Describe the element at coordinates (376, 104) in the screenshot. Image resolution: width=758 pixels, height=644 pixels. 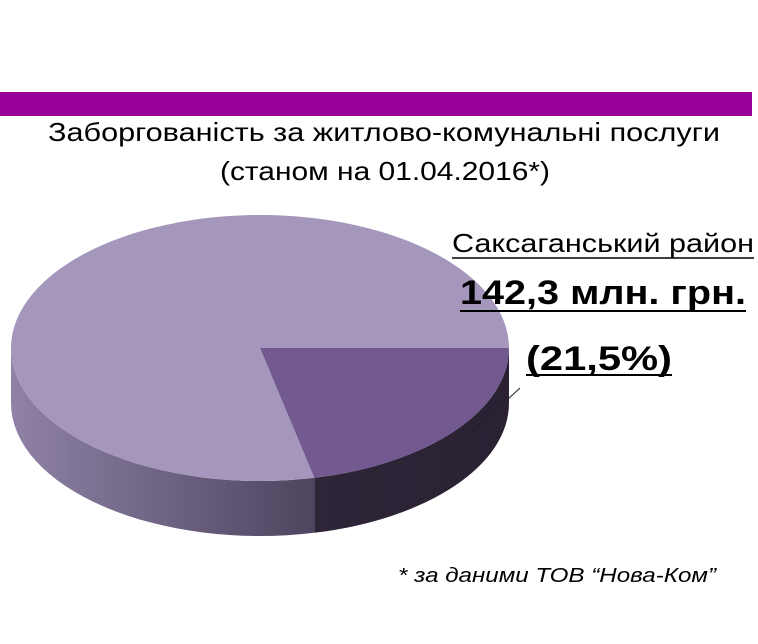
I see `accent-bar` at that location.